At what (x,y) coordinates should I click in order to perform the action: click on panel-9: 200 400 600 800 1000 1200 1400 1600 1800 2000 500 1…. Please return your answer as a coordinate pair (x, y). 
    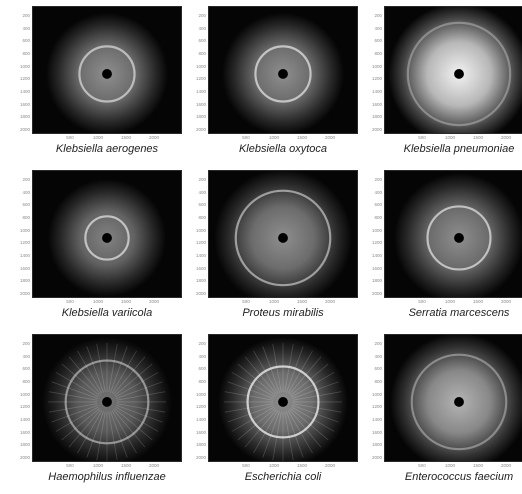
    Looking at the image, I should click on (442, 414).